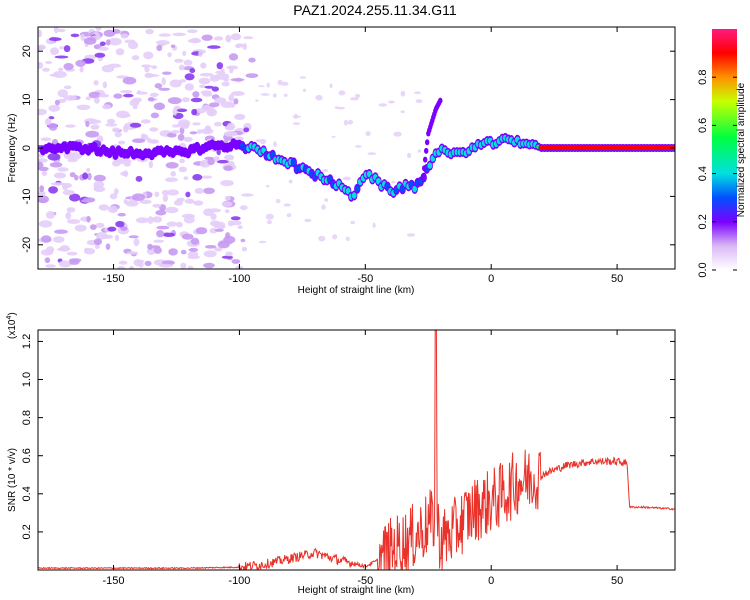 The width and height of the screenshot is (750, 600). I want to click on x-tick-label: -50, so click(365, 581).